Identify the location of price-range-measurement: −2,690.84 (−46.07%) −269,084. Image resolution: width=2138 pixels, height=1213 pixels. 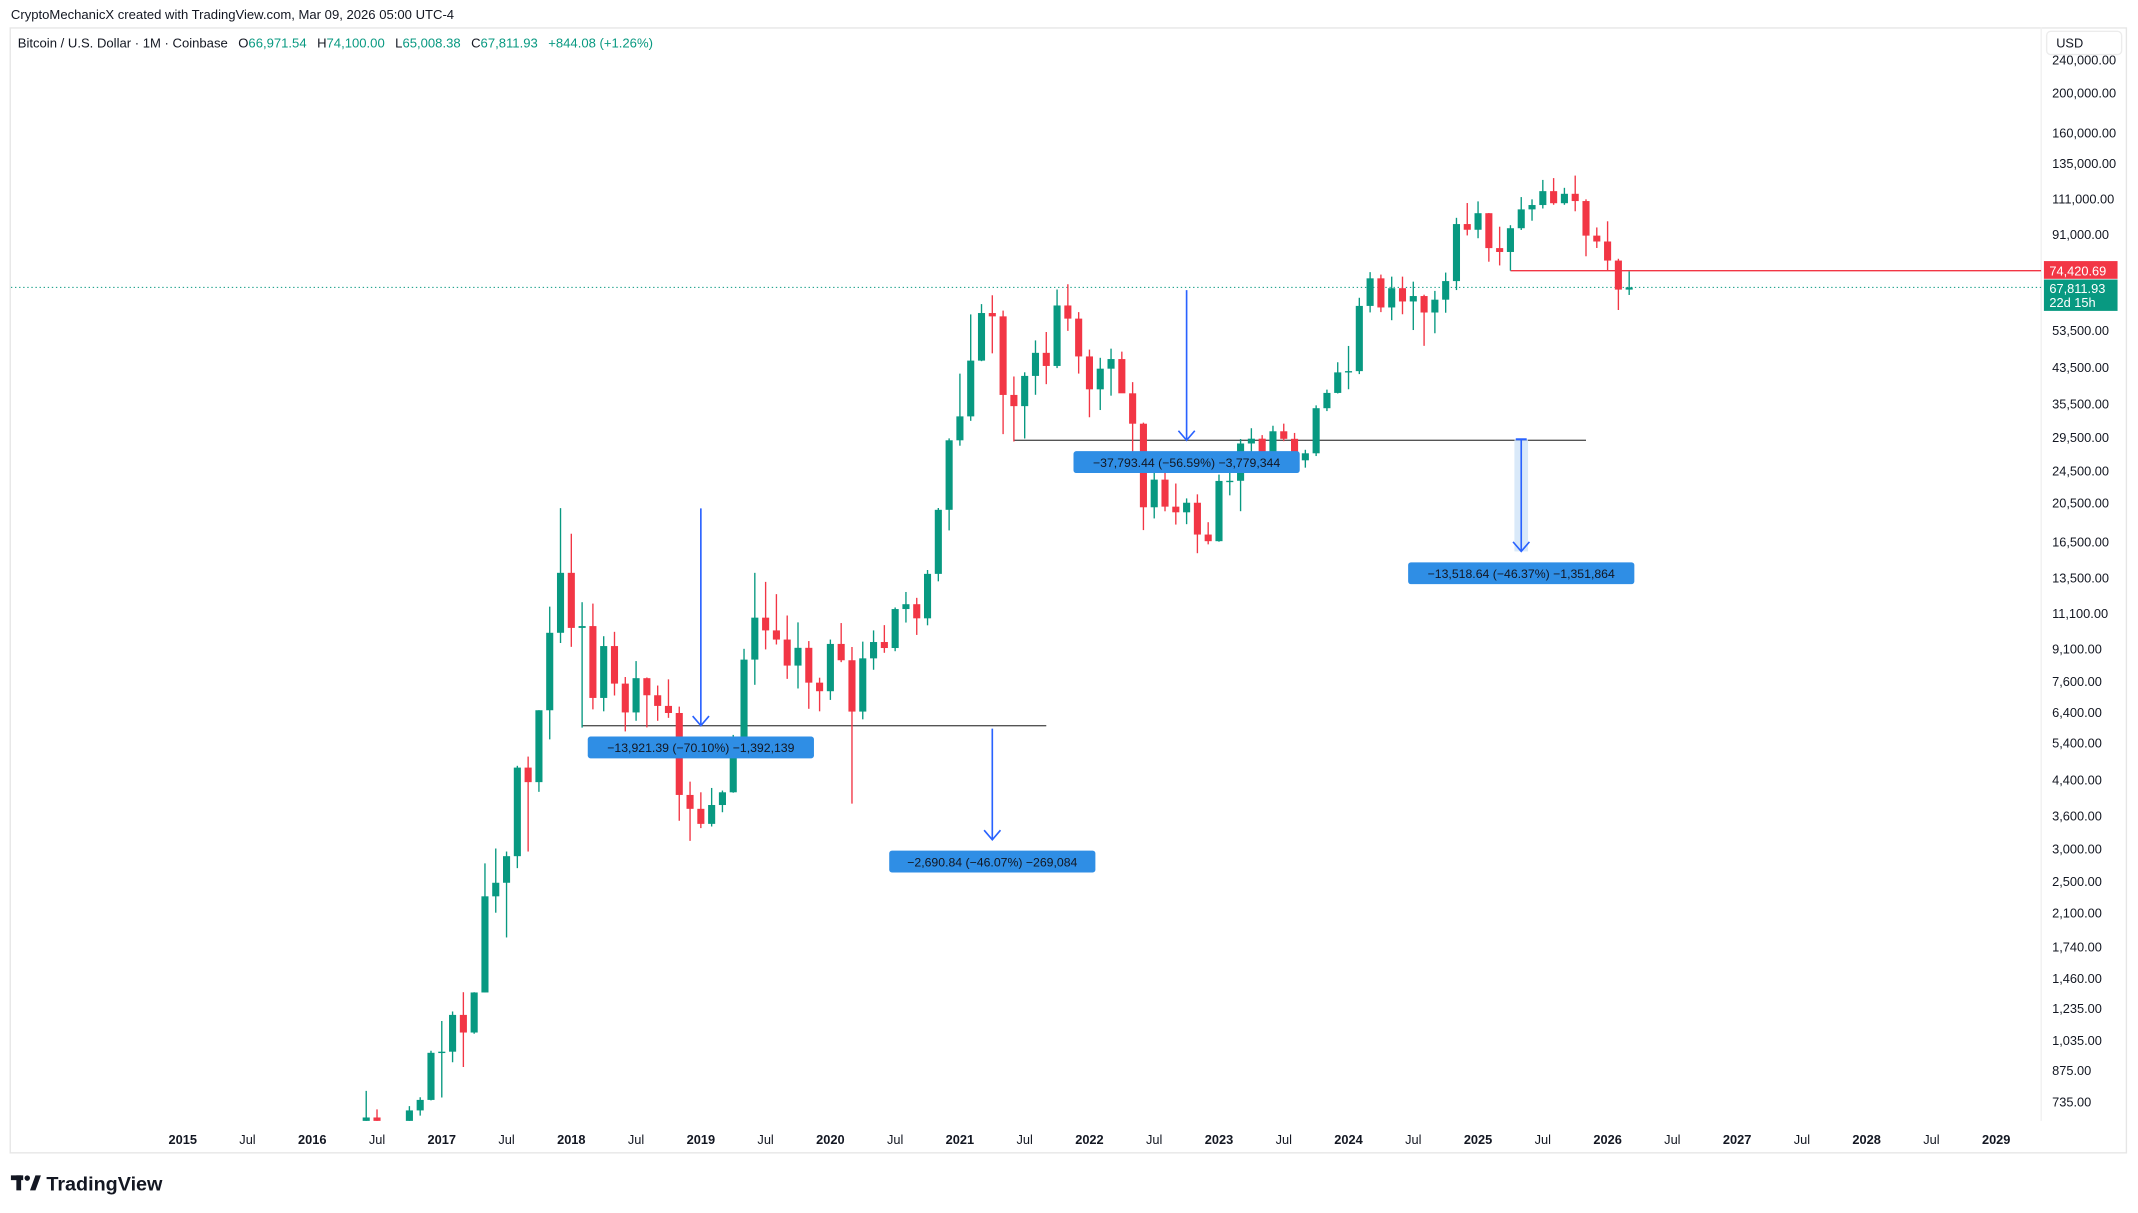
(992, 800).